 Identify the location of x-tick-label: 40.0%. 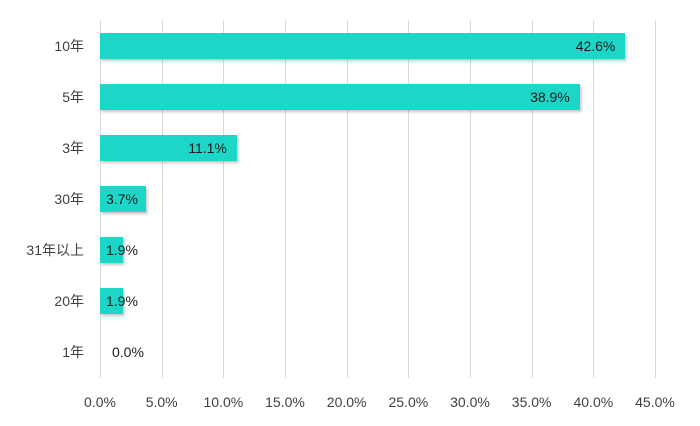
(593, 402).